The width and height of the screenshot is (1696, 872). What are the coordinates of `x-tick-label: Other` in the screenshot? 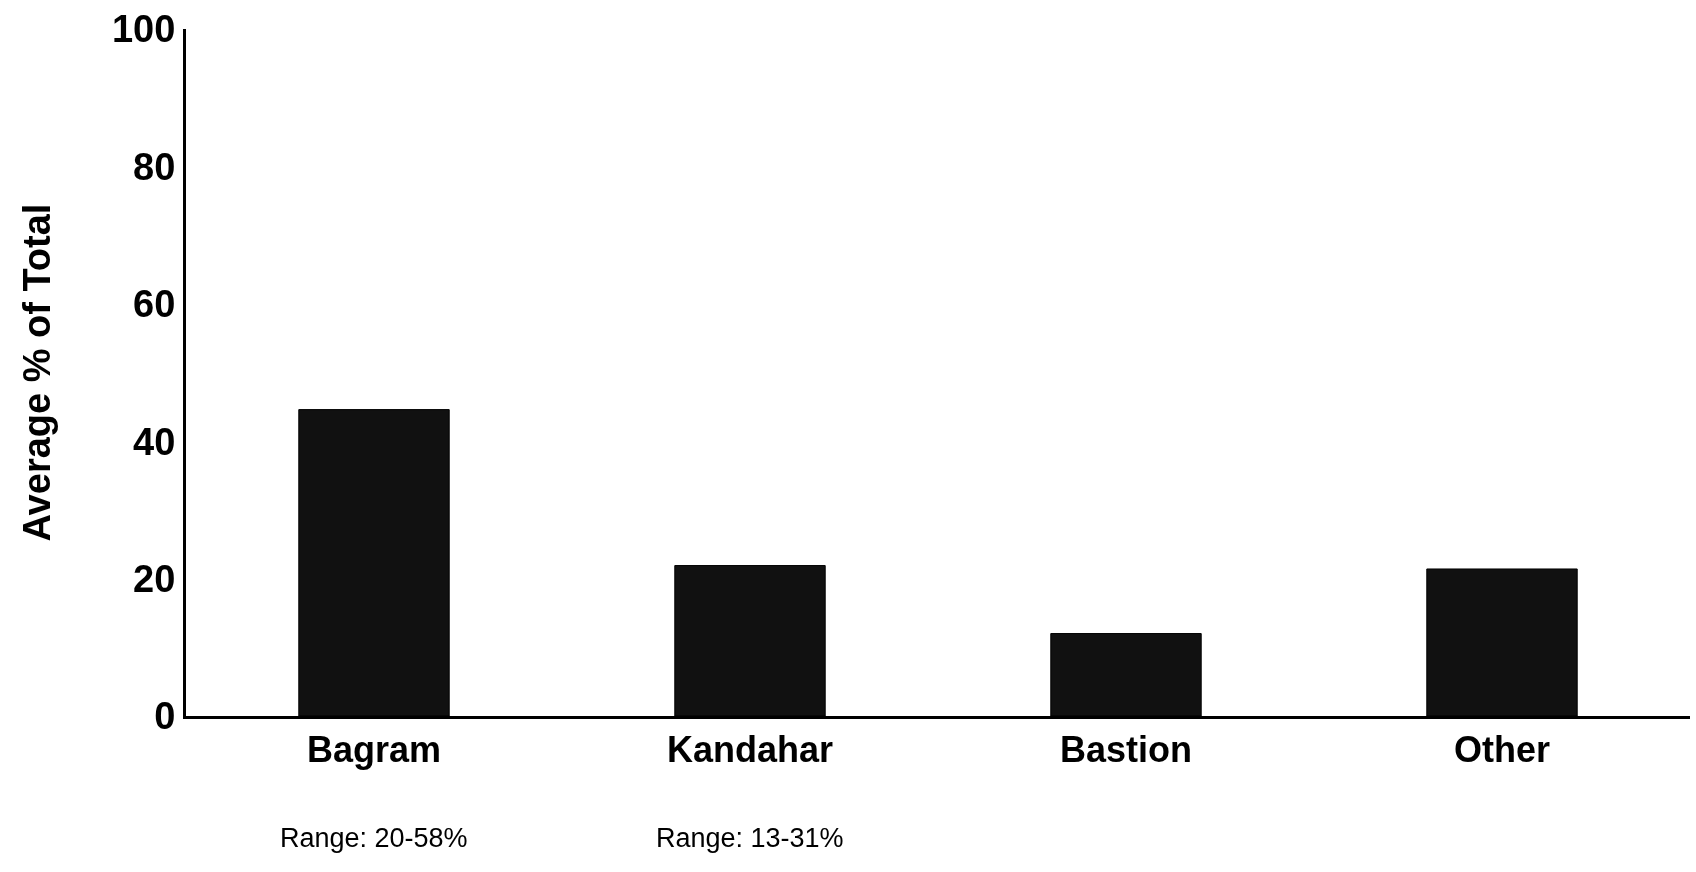 It's located at (1502, 750).